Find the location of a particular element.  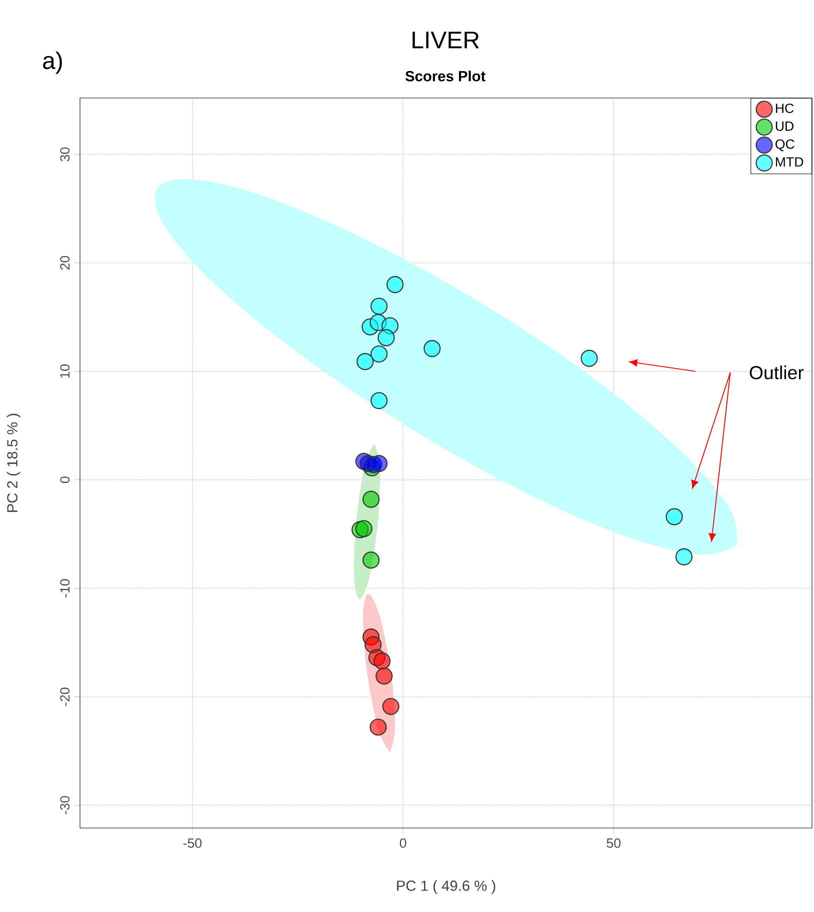

y-tick-label: 20 is located at coordinates (65, 263).